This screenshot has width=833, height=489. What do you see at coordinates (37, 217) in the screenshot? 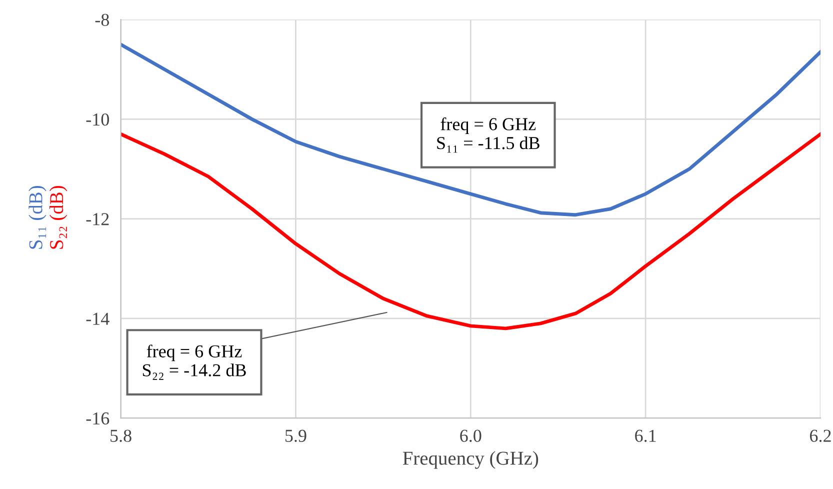
I see `text: S₁₁ (dB)` at bounding box center [37, 217].